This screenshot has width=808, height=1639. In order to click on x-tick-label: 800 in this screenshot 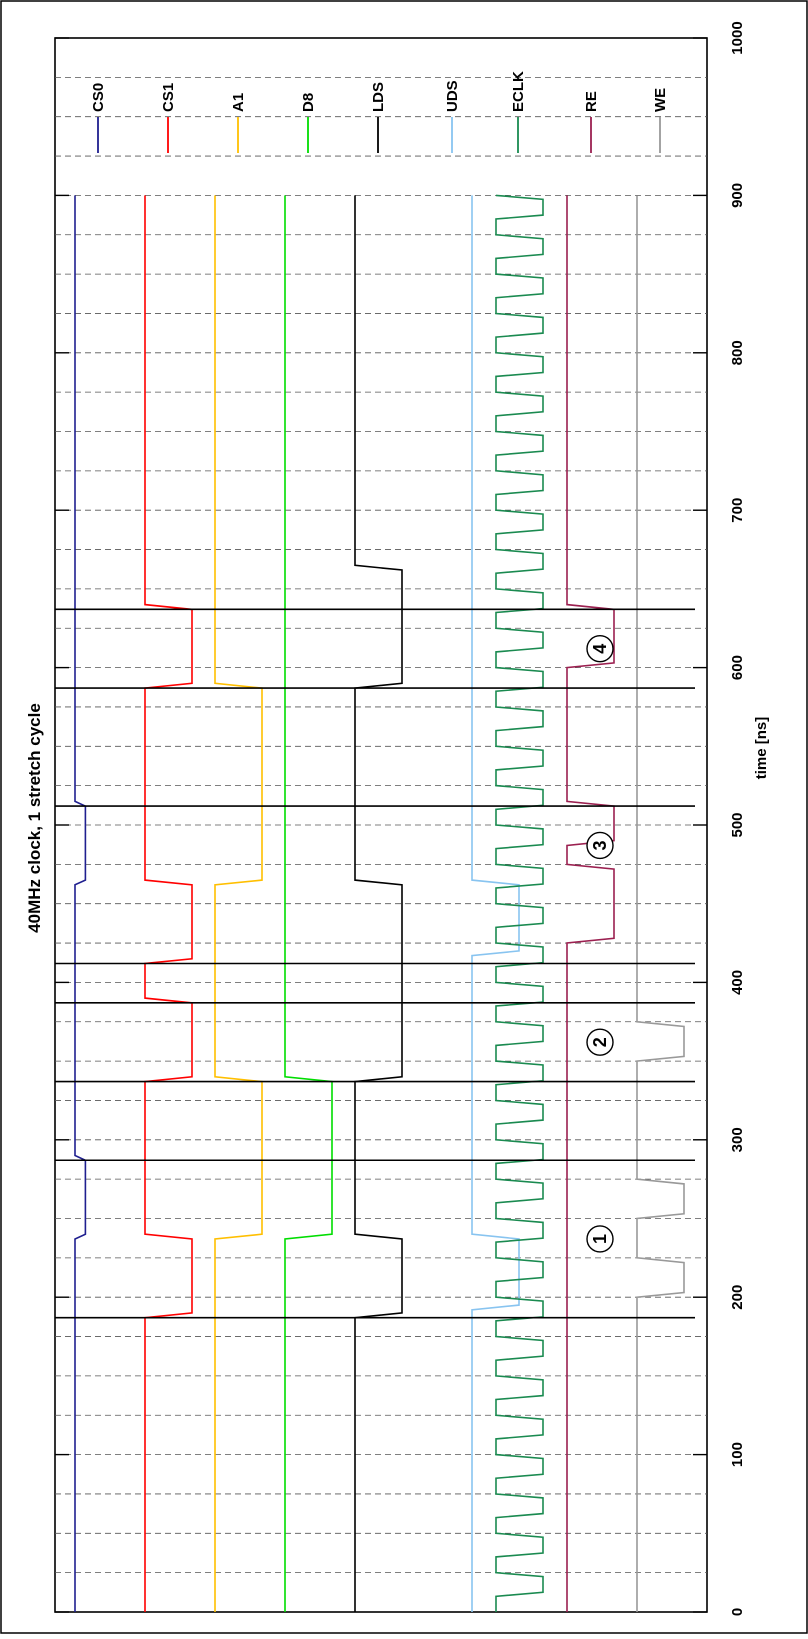, I will do `click(737, 352)`.